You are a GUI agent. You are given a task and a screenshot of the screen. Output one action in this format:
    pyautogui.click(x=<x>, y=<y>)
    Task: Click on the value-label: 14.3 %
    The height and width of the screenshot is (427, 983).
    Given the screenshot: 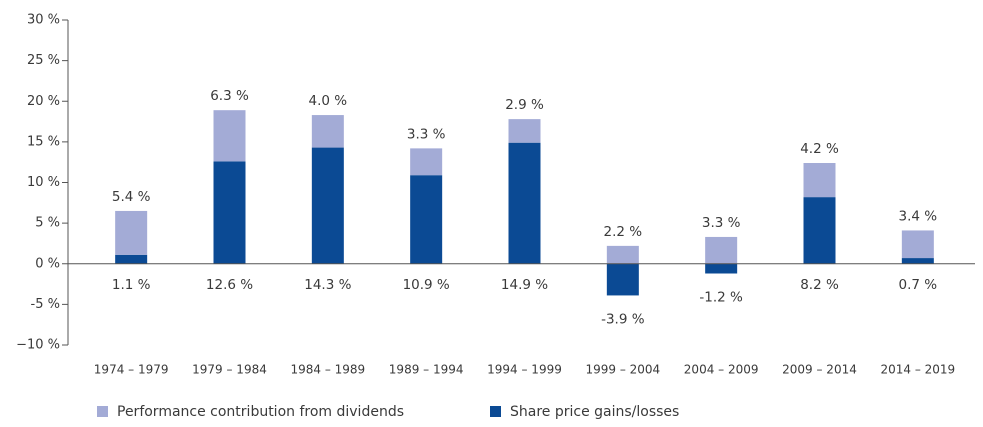 What is the action you would take?
    pyautogui.click(x=327, y=285)
    